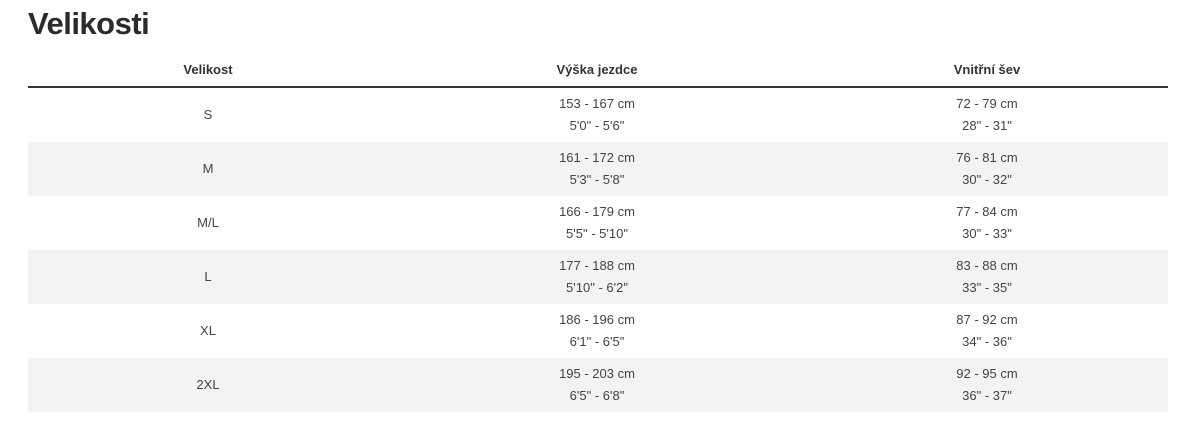  I want to click on inseam-cm: 72 - 79 cm, so click(987, 103).